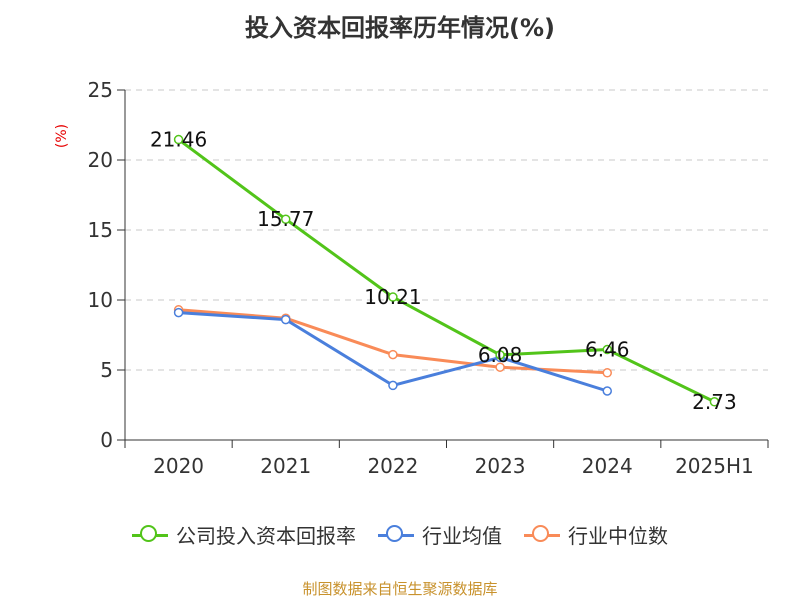 The image size is (800, 600). What do you see at coordinates (100, 160) in the screenshot?
I see `y-tick-label: 20` at bounding box center [100, 160].